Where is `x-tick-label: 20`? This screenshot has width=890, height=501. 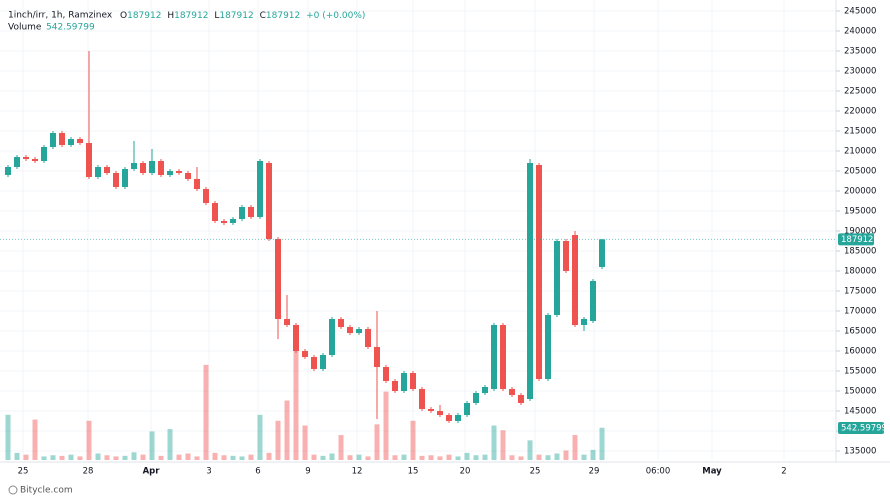 x-tick-label: 20 is located at coordinates (465, 472).